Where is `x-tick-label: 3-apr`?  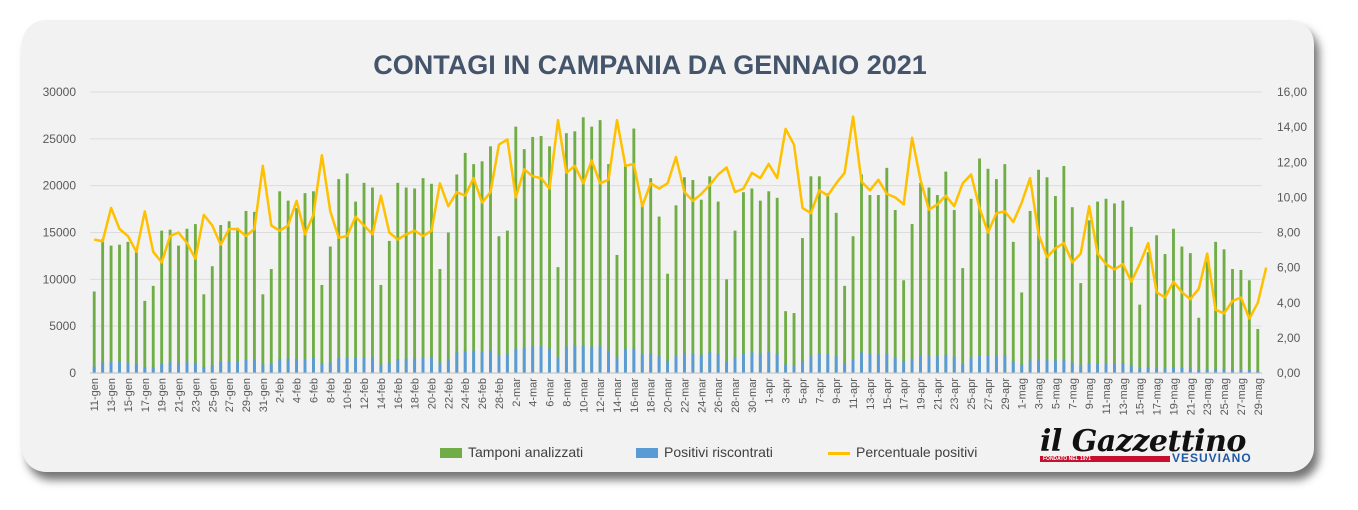
x-tick-label: 3-apr is located at coordinates (787, 391).